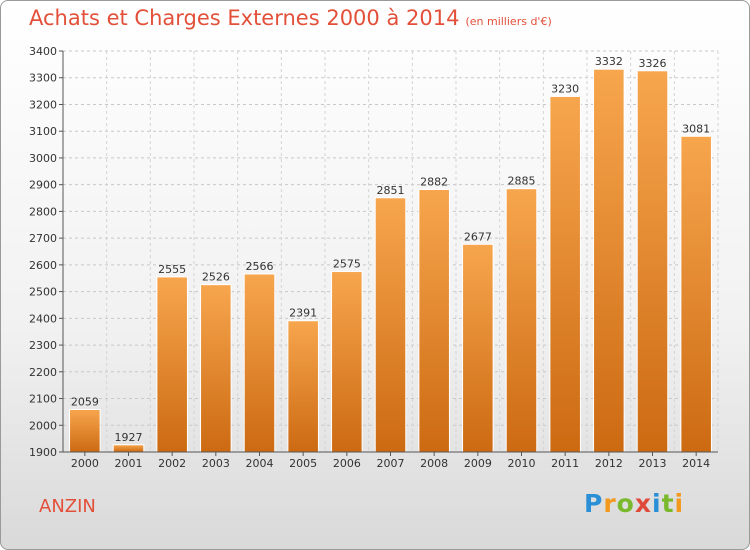 This screenshot has width=750, height=550. I want to click on bar-value-label: 2391, so click(303, 313).